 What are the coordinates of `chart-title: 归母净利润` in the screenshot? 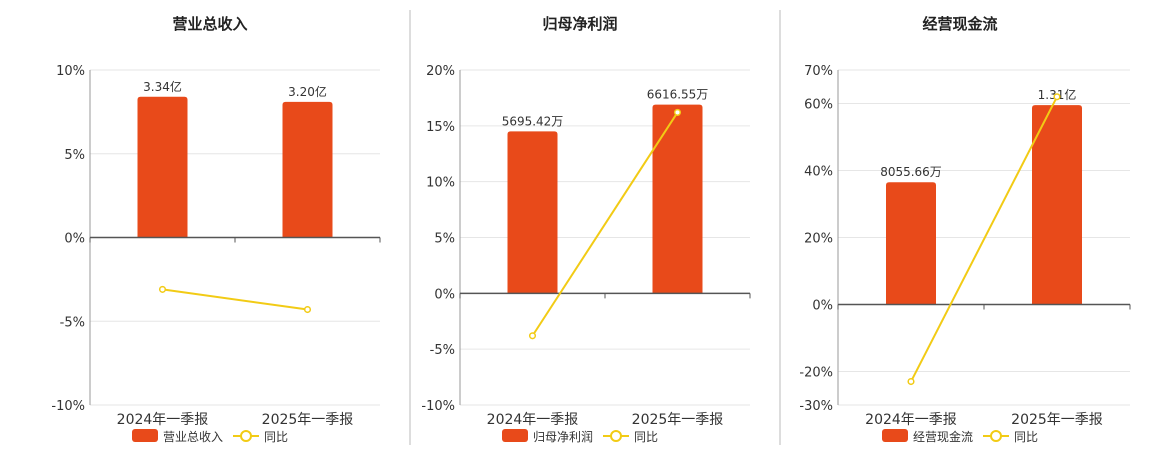 It's located at (579, 24).